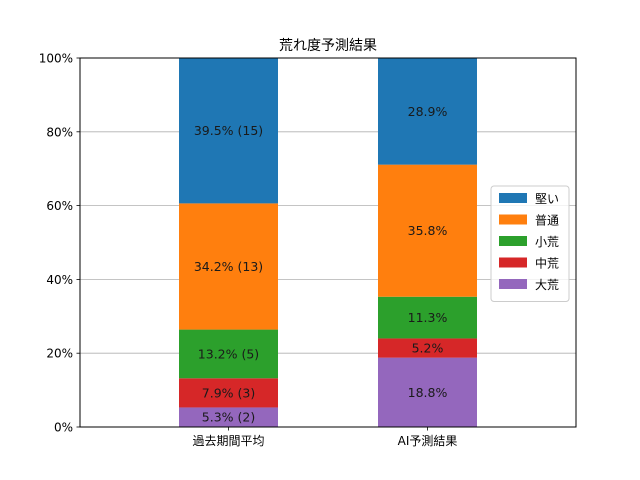 The height and width of the screenshot is (480, 640). What do you see at coordinates (56, 59) in the screenshot?
I see `y-tick-label: 100%` at bounding box center [56, 59].